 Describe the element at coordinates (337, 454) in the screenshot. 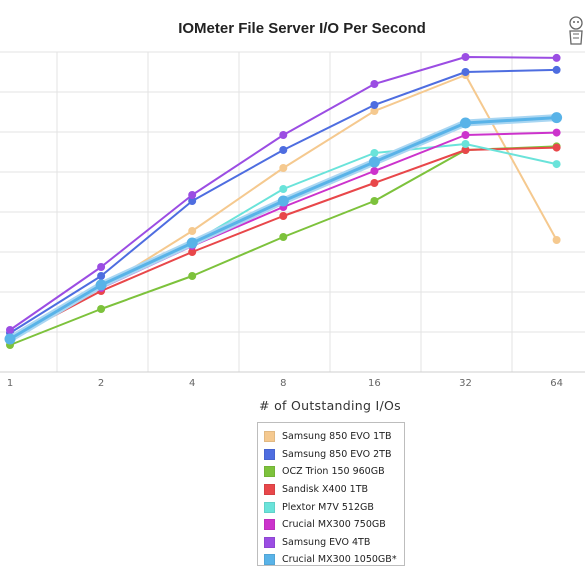

I see `legend-label: Samsung 850 EVO 2TB` at that location.